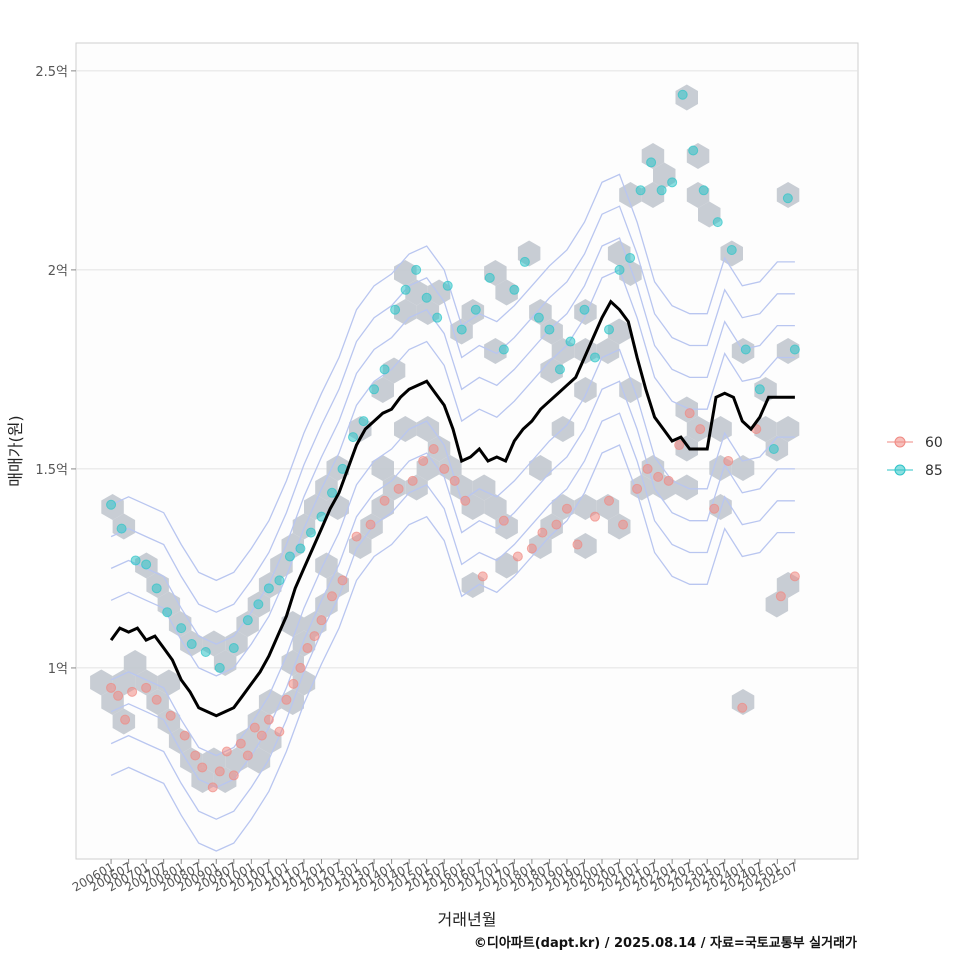 The width and height of the screenshot is (960, 960). I want to click on legend-item-85: 85, so click(915, 471).